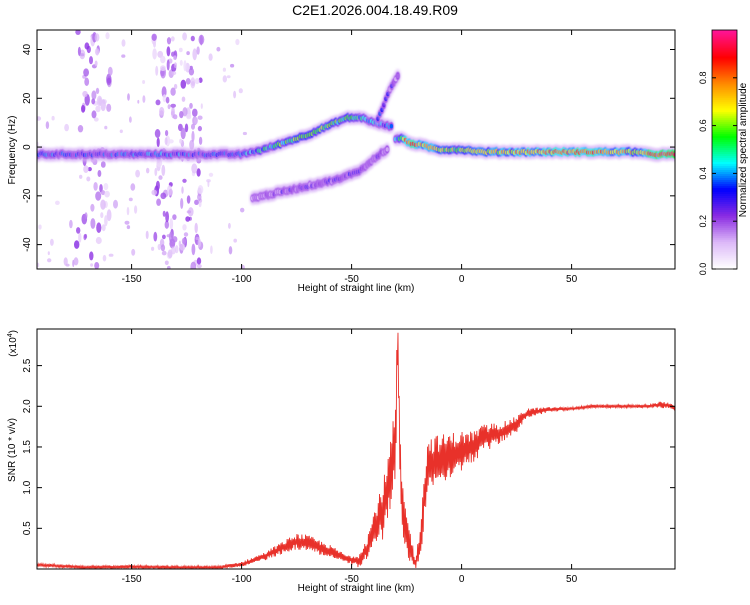 The width and height of the screenshot is (750, 605). Describe the element at coordinates (462, 579) in the screenshot. I see `snr-x-tick-label: 0` at that location.